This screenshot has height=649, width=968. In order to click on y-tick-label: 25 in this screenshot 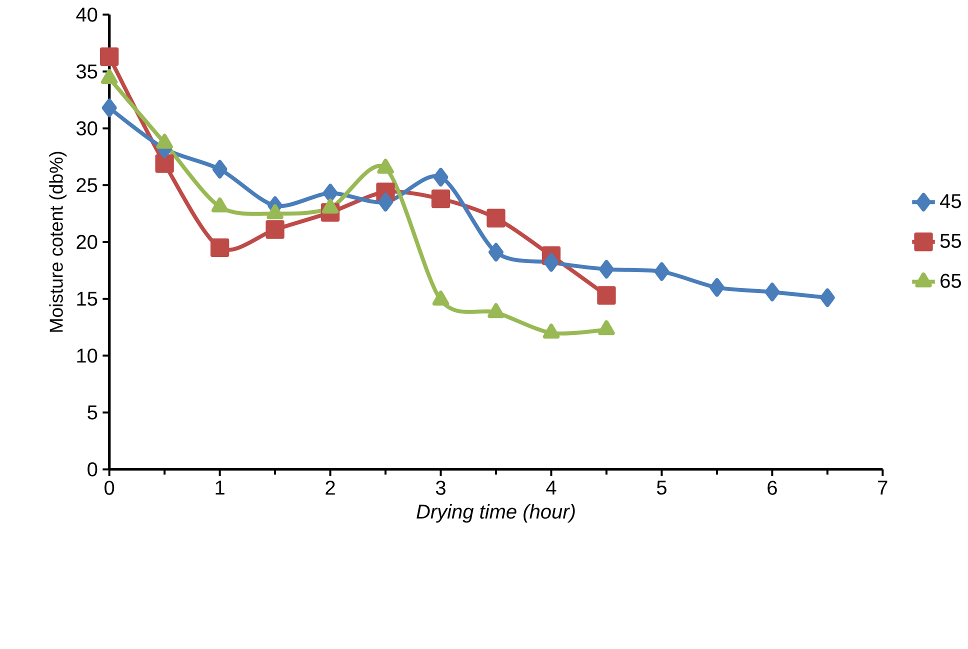, I will do `click(87, 185)`.